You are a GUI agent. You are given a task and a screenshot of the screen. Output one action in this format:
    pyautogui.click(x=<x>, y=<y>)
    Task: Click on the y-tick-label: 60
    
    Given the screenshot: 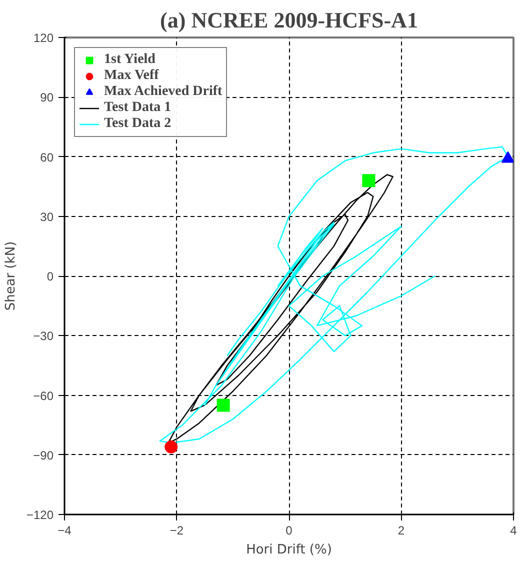 What is the action you would take?
    pyautogui.click(x=47, y=157)
    